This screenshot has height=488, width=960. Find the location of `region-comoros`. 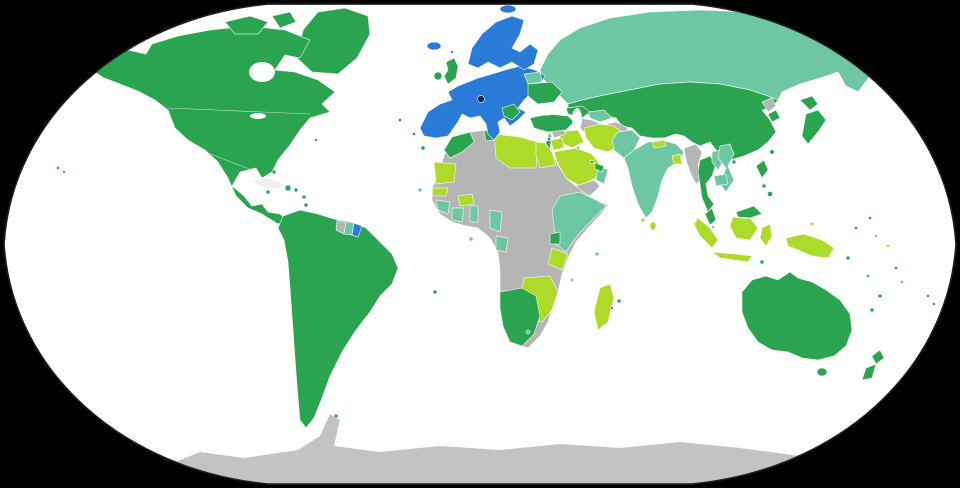

region-comoros is located at coordinates (572, 280).